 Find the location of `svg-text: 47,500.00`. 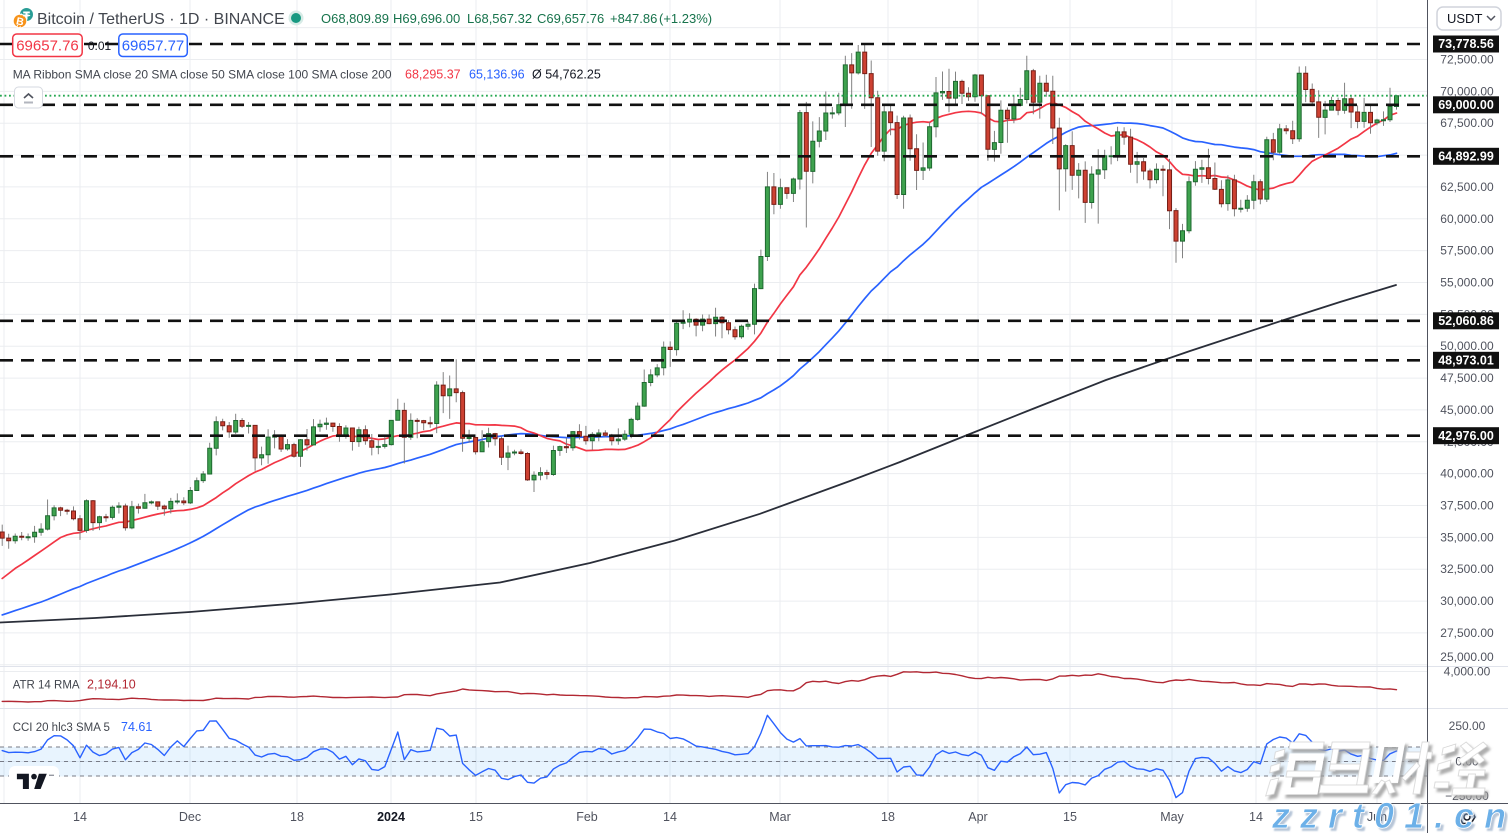

svg-text: 47,500.00 is located at coordinates (1467, 378).